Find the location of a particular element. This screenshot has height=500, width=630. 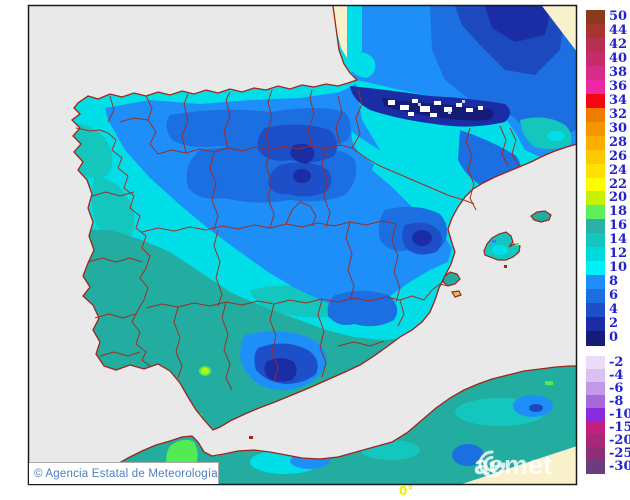

field-cyan-zaragoza is located at coordinates (412, 176).